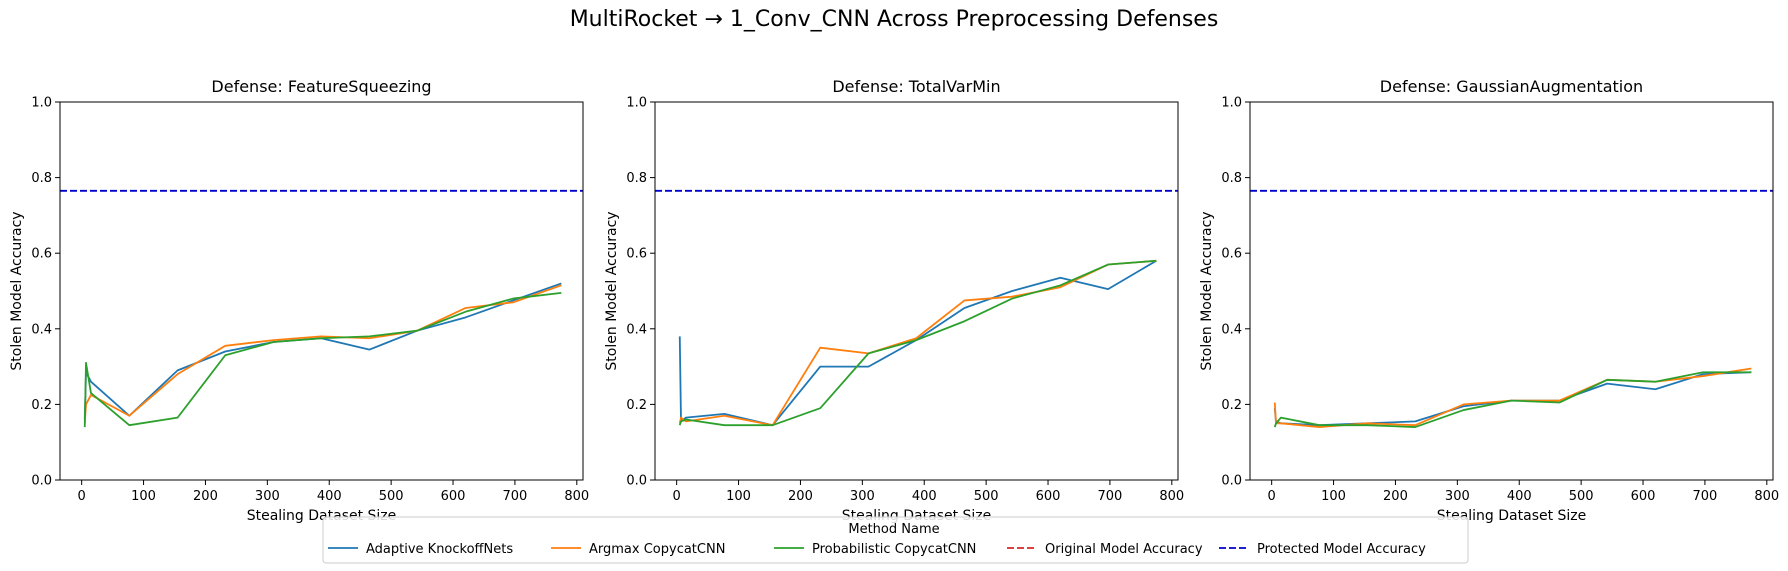  What do you see at coordinates (439, 549) in the screenshot?
I see `legend-entry-label: Adaptive KnockoffNets` at bounding box center [439, 549].